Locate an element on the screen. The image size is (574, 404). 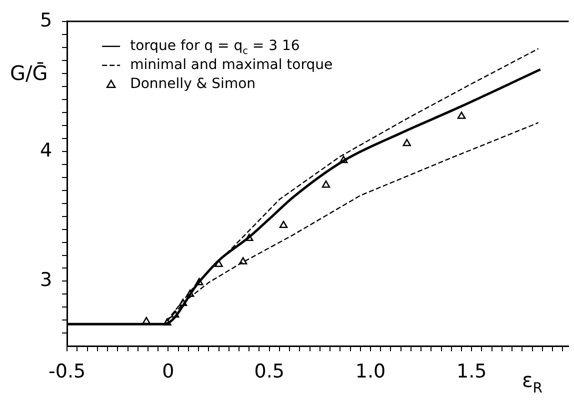
x-tick-label: 0 is located at coordinates (168, 371).